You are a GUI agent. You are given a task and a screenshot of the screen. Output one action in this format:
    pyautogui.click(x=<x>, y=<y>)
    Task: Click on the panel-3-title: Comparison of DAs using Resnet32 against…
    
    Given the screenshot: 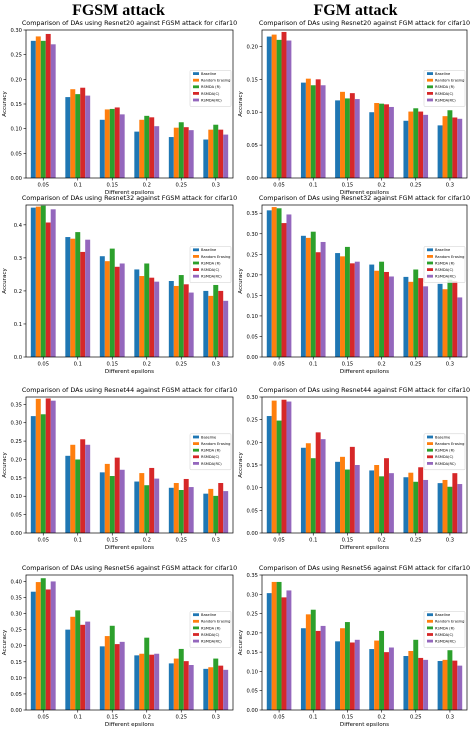 What is the action you would take?
    pyautogui.click(x=129, y=198)
    